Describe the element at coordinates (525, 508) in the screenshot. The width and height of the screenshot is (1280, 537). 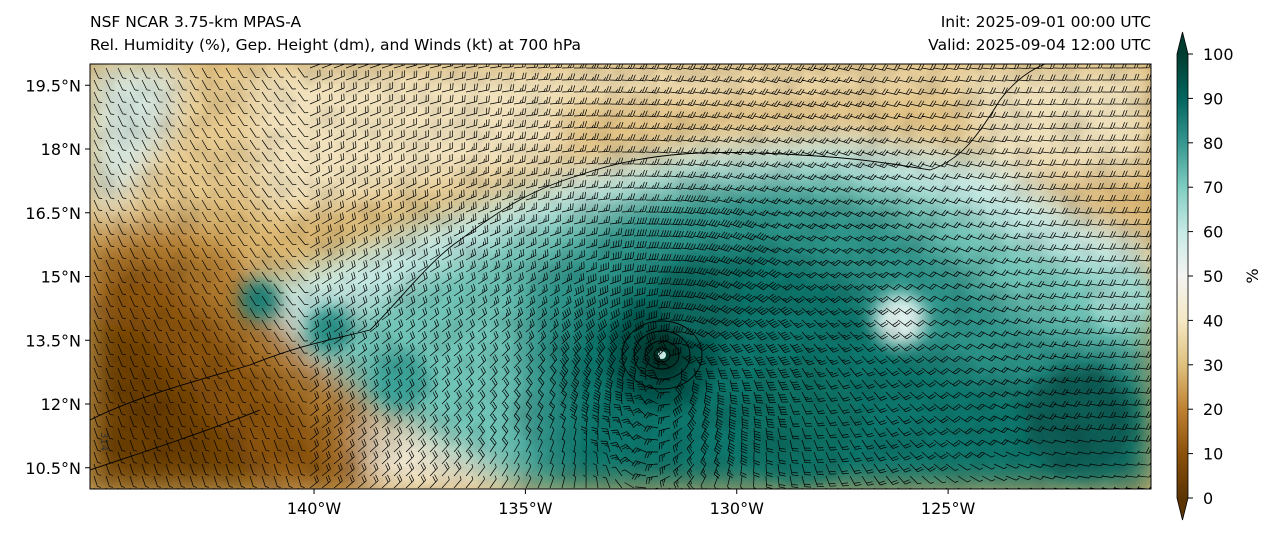
I see `lon-tick-label: 135°W` at that location.